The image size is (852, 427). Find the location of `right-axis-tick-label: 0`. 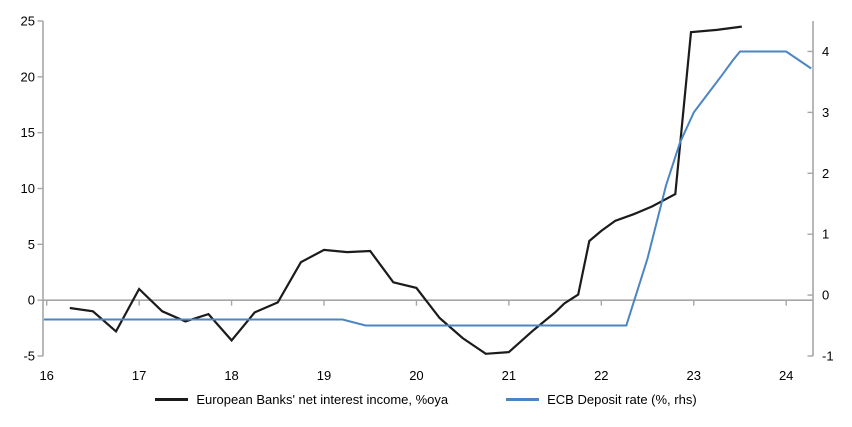

right-axis-tick-label: 0 is located at coordinates (825, 295).